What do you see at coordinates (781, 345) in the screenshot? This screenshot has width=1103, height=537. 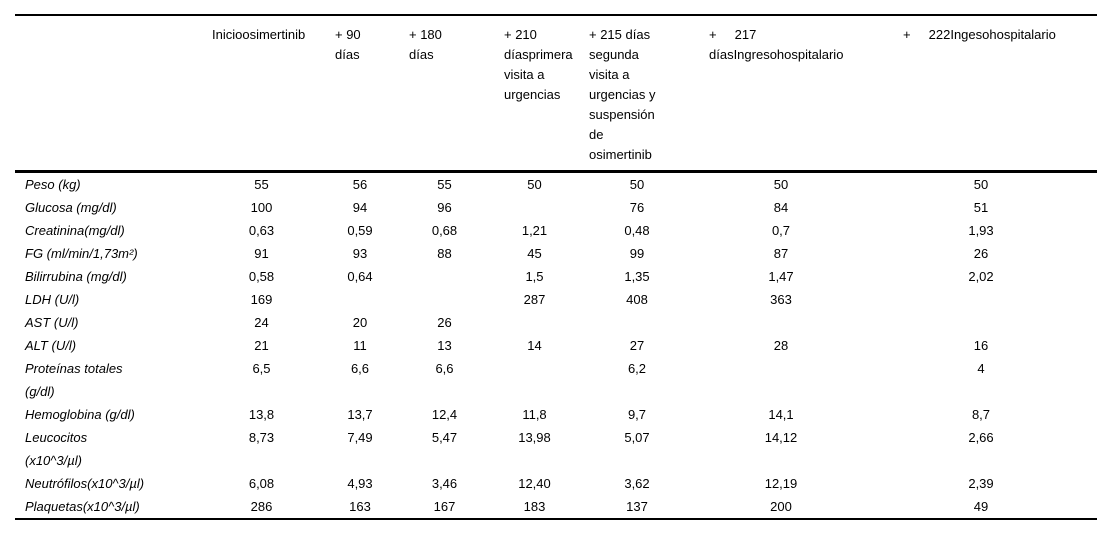 I see `value-cell: 28` at bounding box center [781, 345].